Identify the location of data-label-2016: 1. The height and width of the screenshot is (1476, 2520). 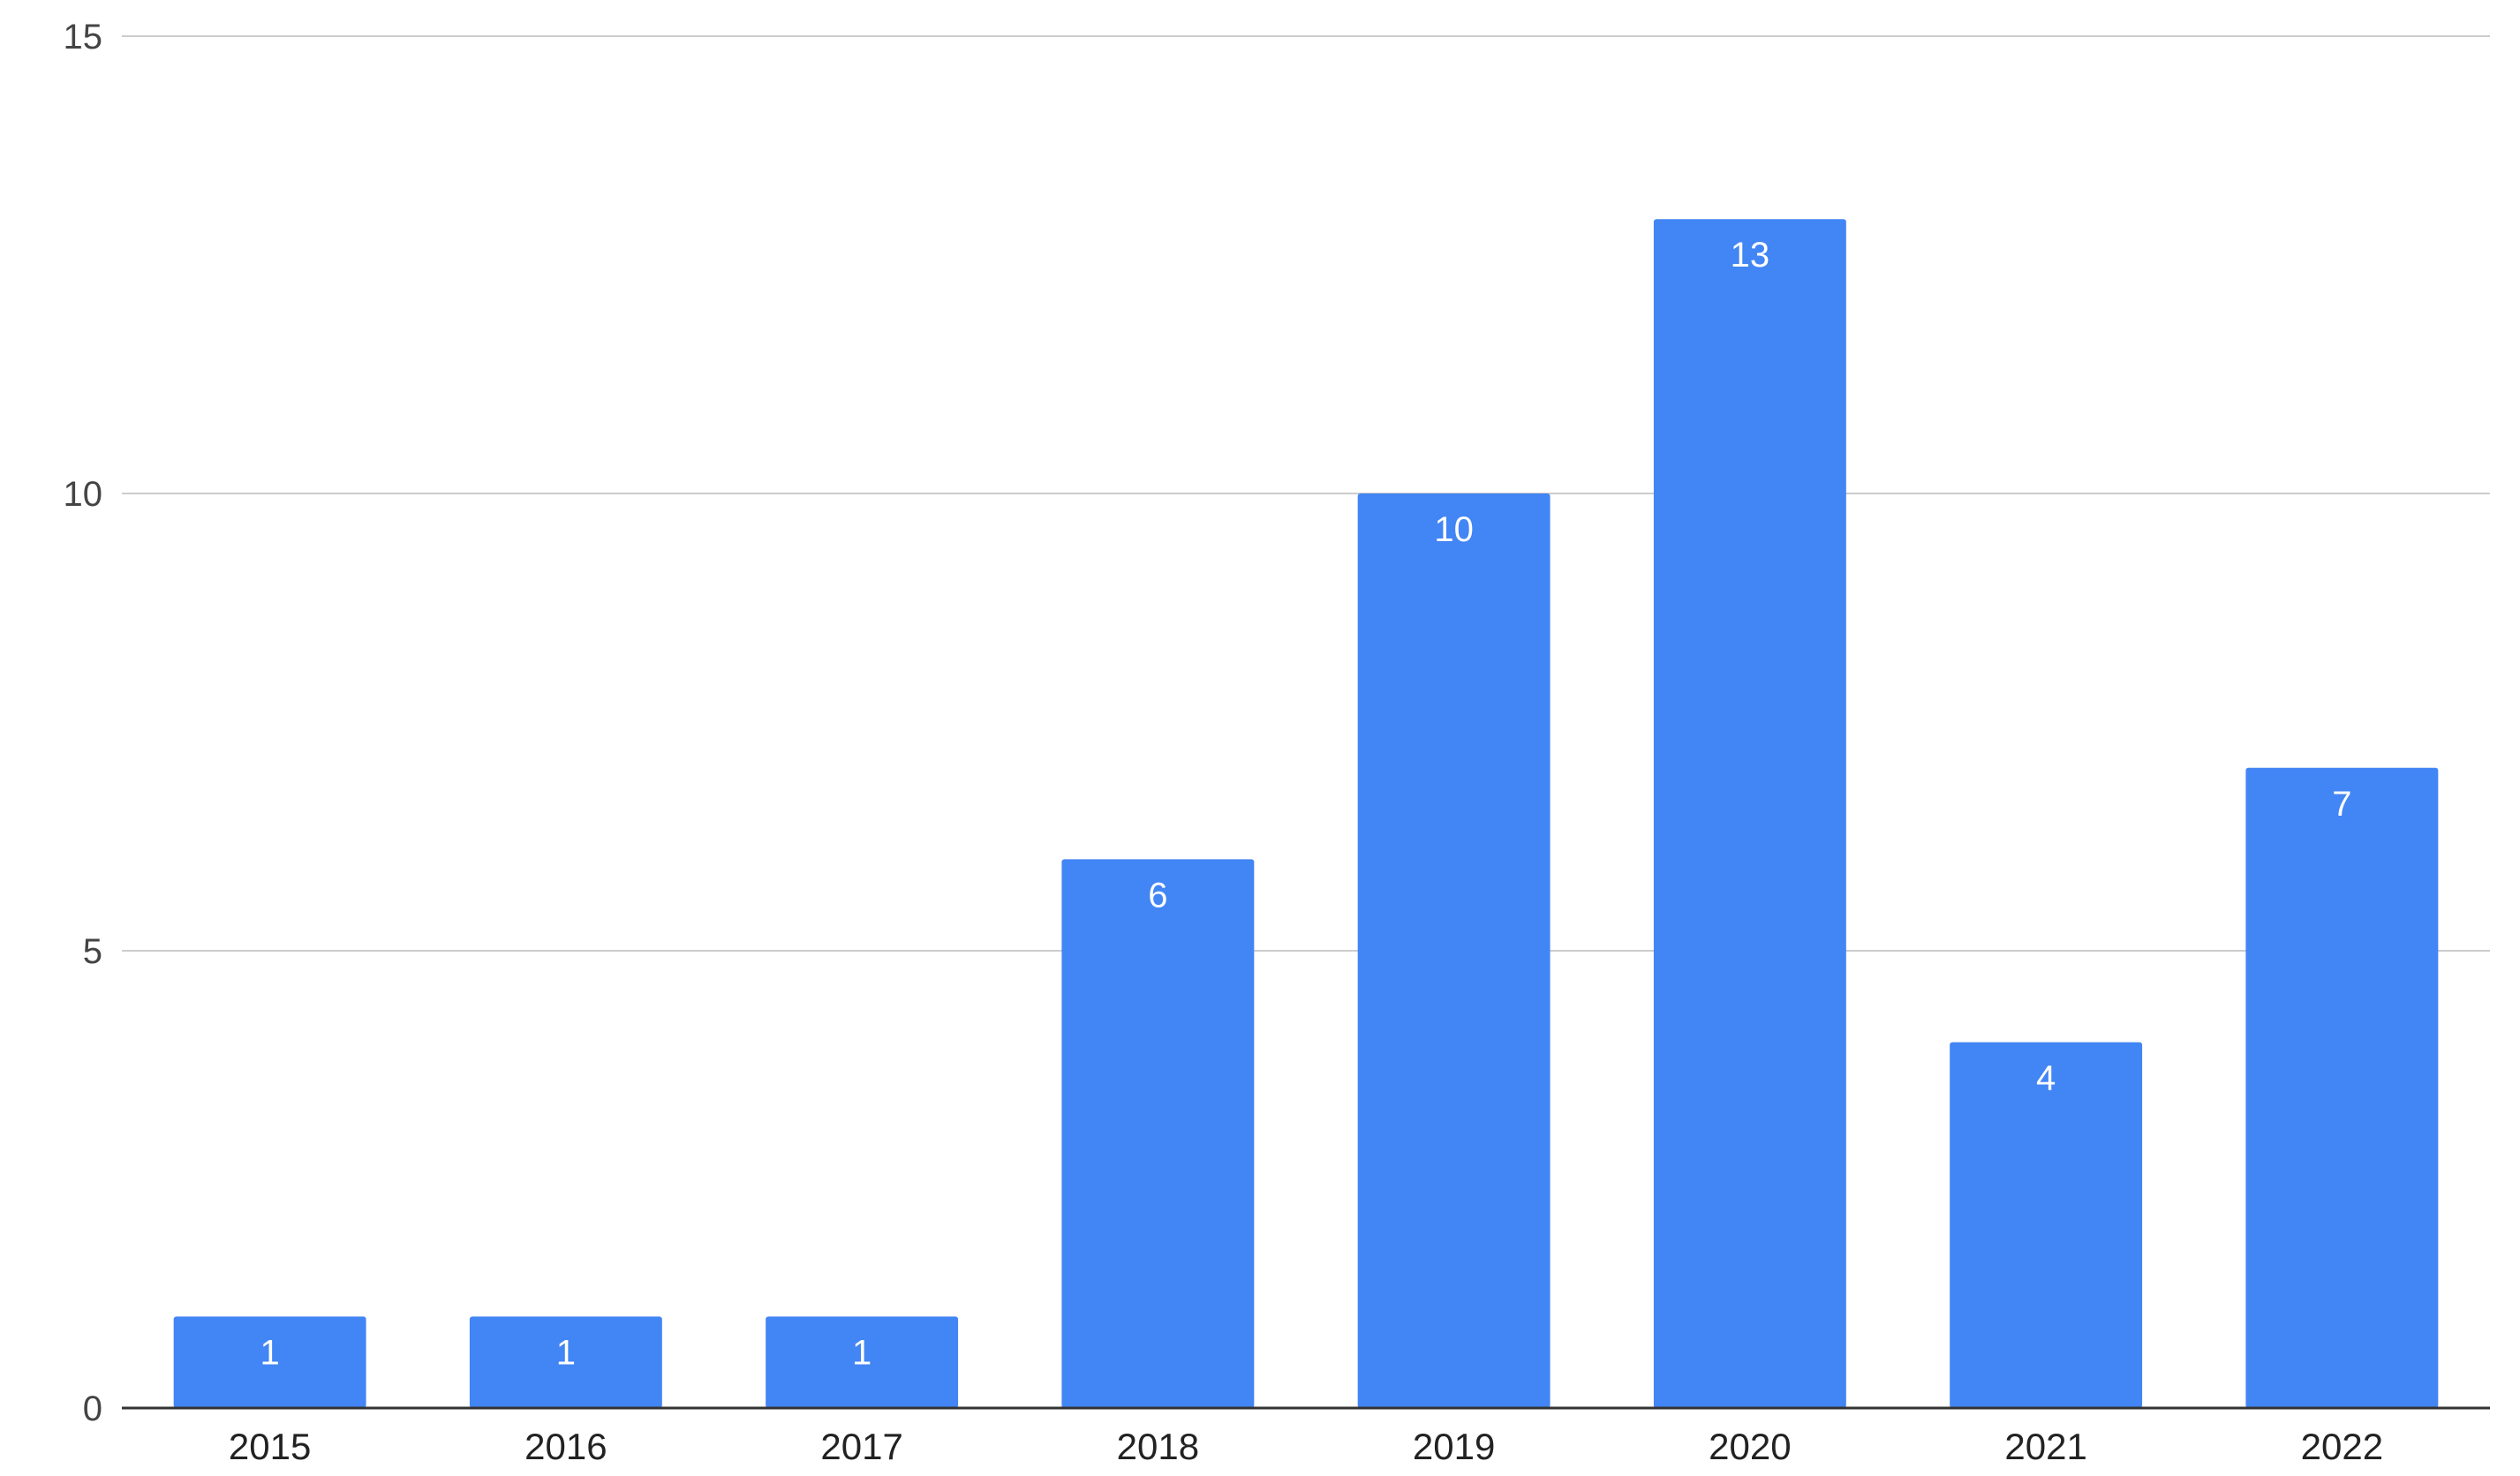
(566, 1352).